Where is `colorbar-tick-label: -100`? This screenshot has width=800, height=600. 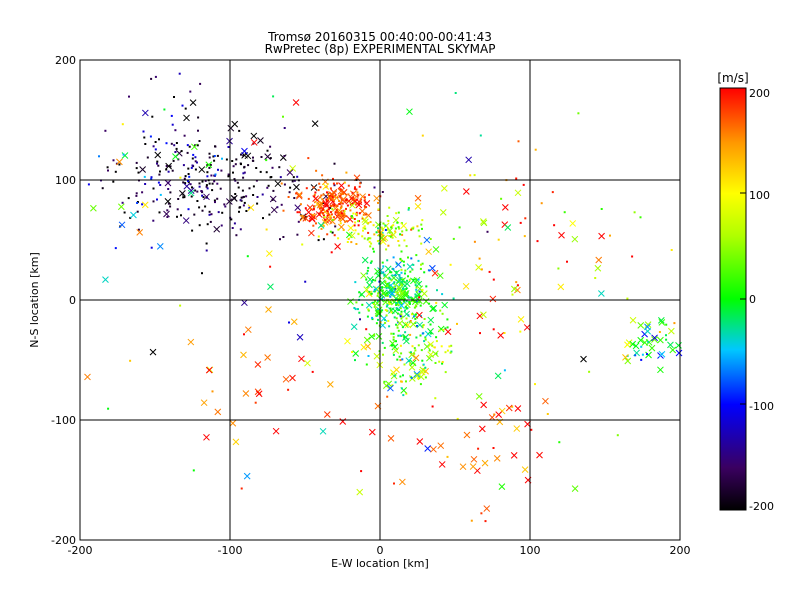 colorbar-tick-label: -100 is located at coordinates (761, 406).